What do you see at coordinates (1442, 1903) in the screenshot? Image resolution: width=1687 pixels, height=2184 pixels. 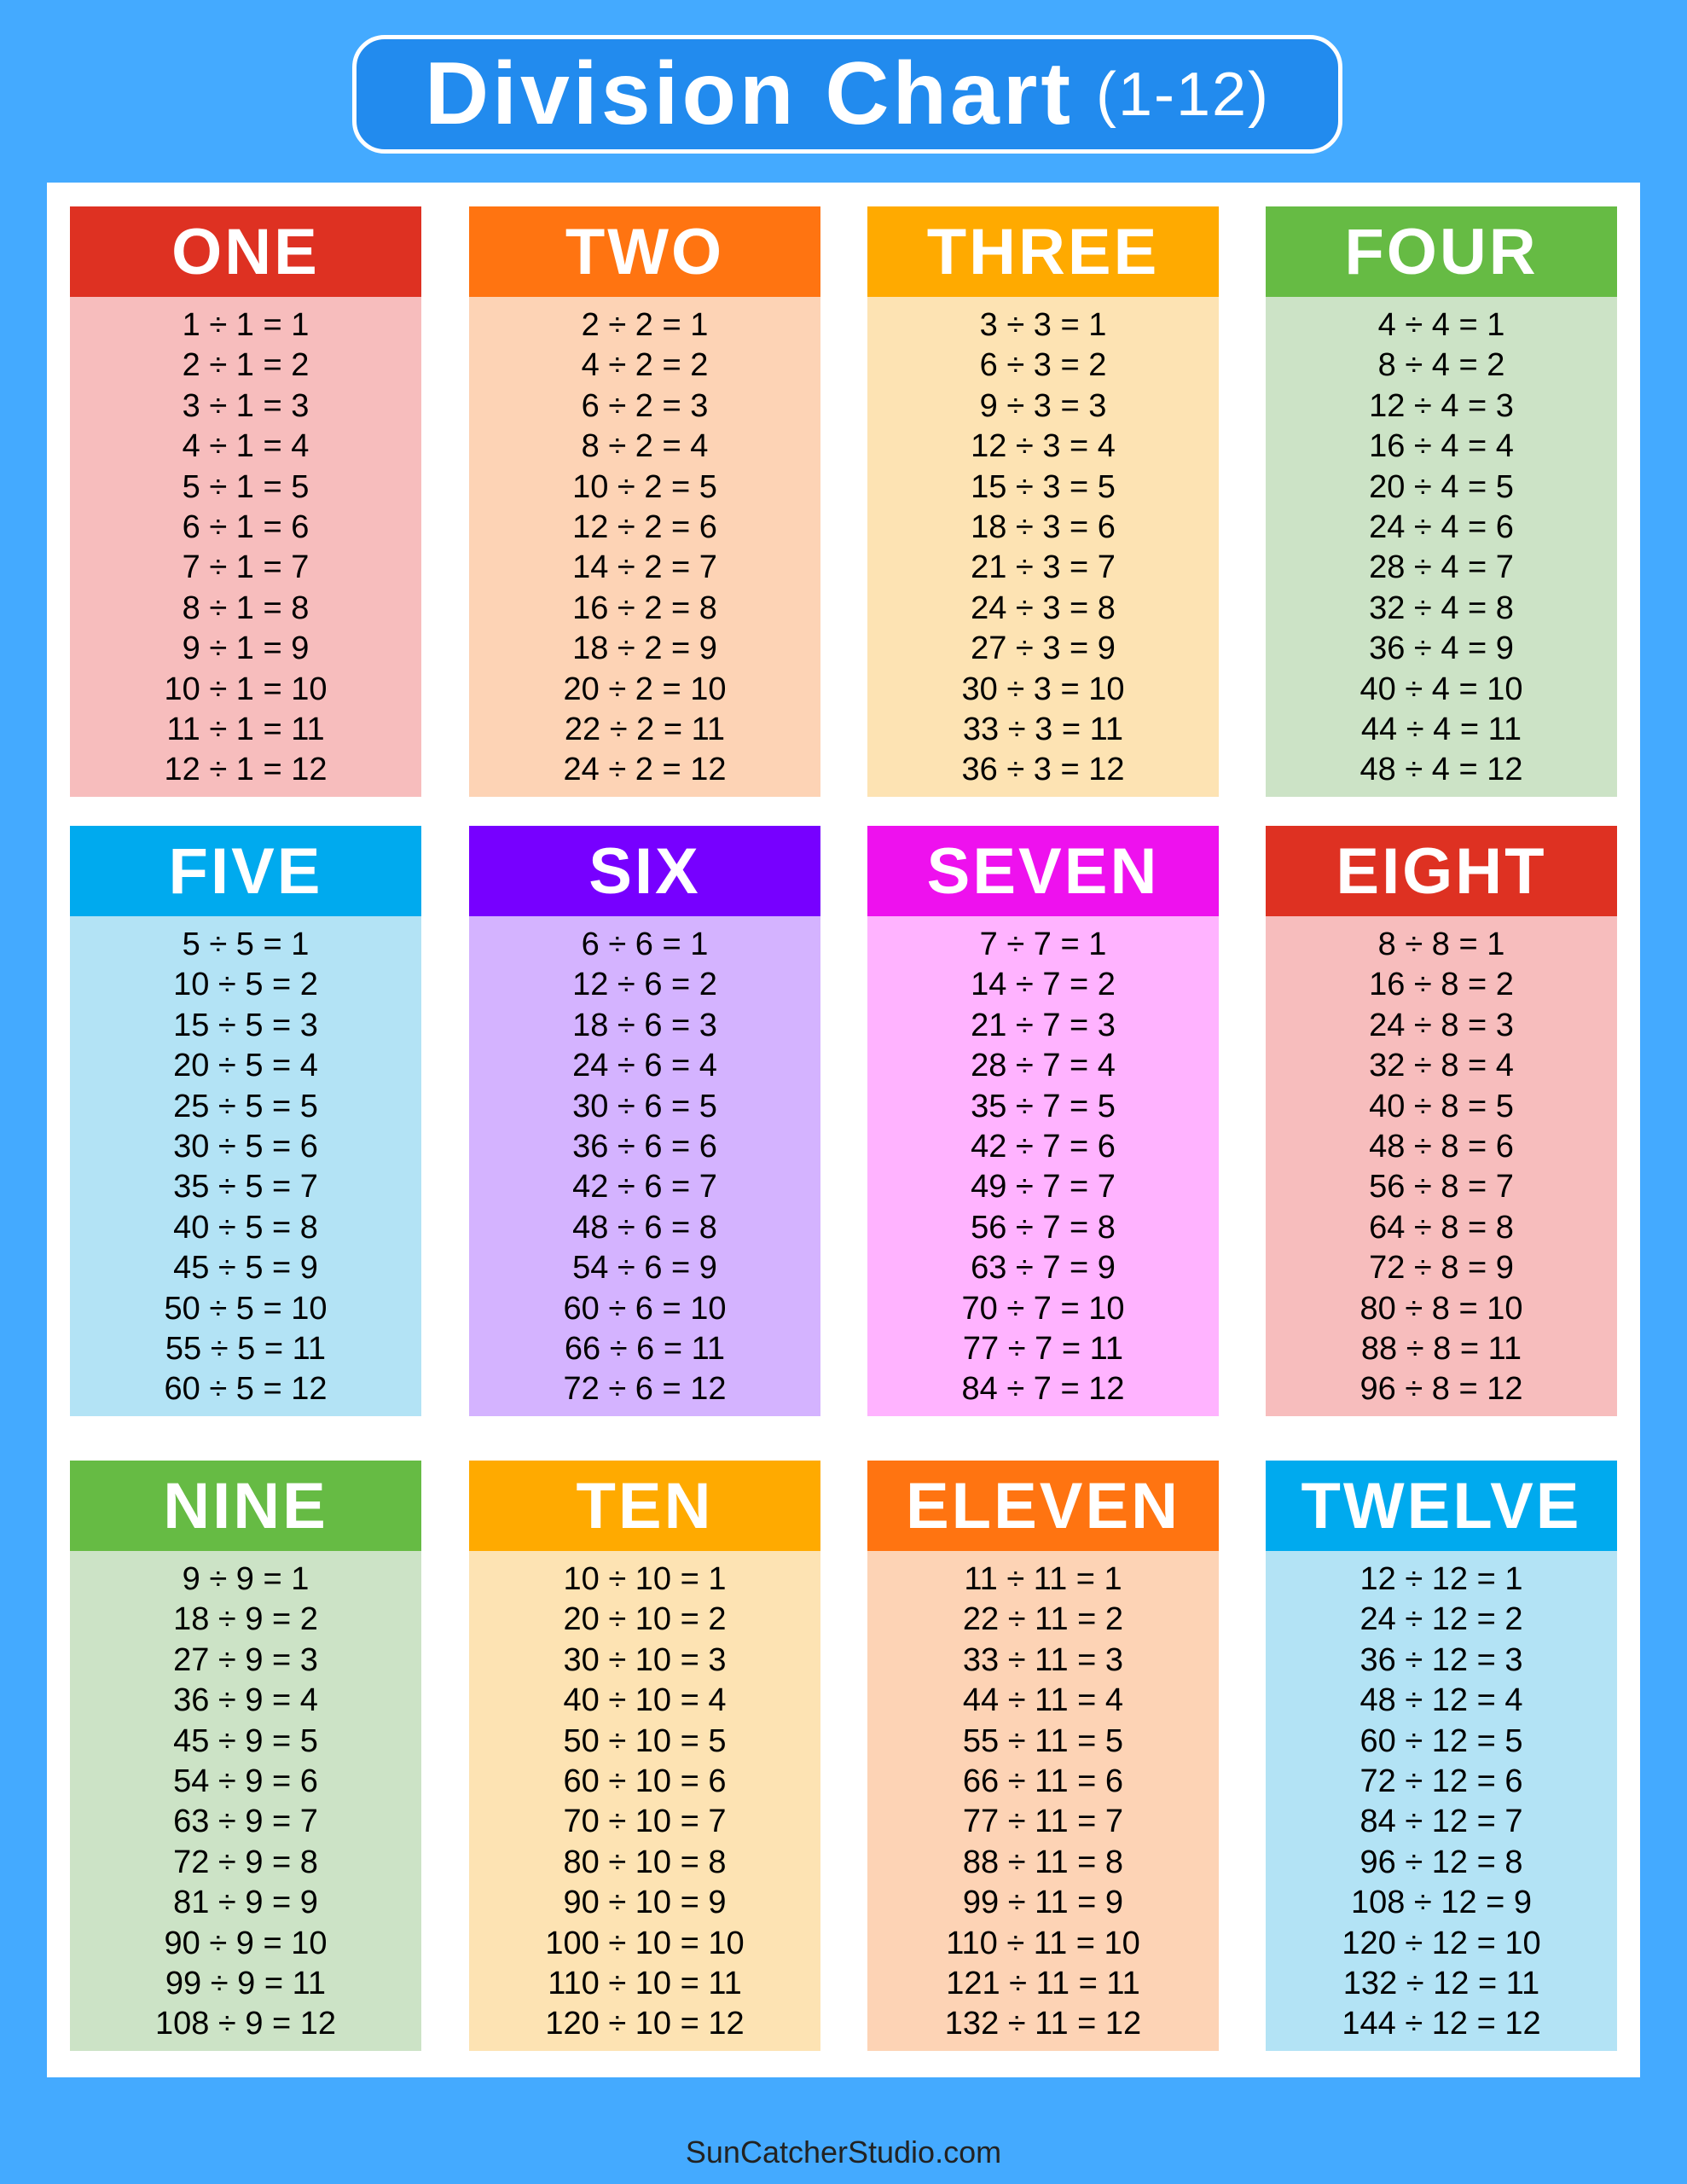 I see `division-fact: 108 ÷ 12 = 9` at bounding box center [1442, 1903].